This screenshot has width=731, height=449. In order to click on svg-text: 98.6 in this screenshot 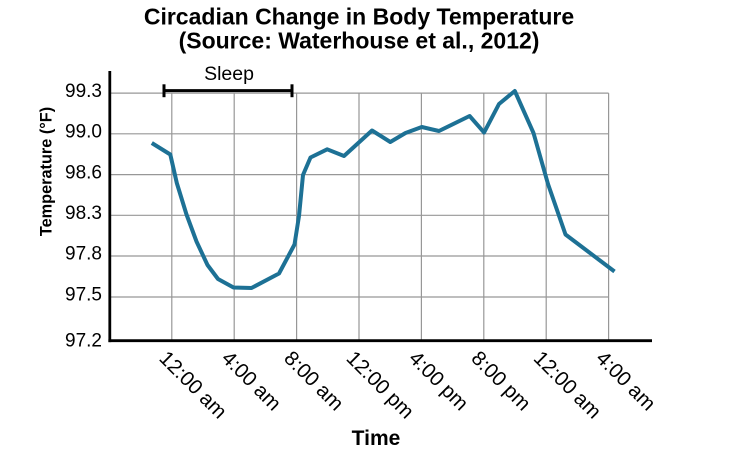, I will do `click(83, 172)`.